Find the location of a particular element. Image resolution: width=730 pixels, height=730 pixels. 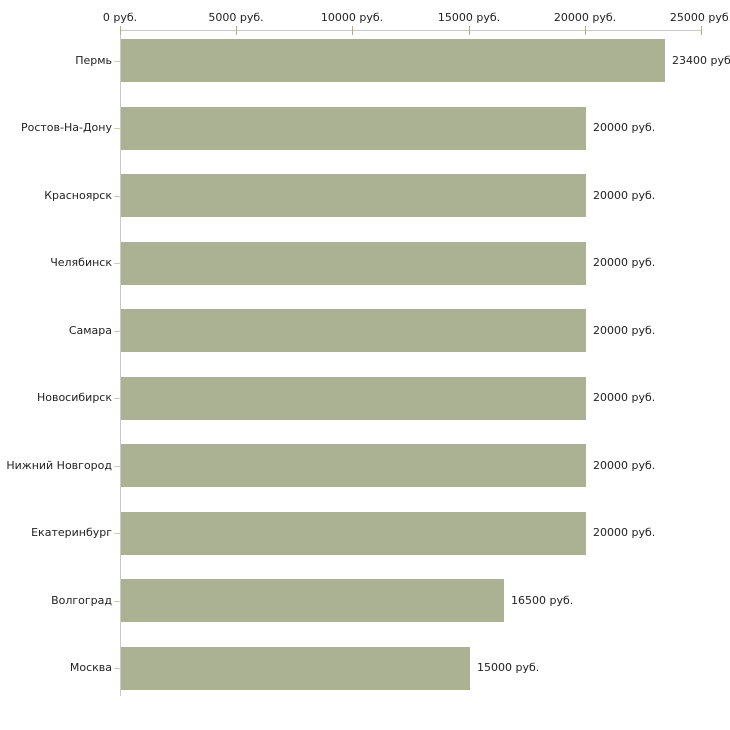

x-tick-label: 15000 руб. is located at coordinates (469, 17).